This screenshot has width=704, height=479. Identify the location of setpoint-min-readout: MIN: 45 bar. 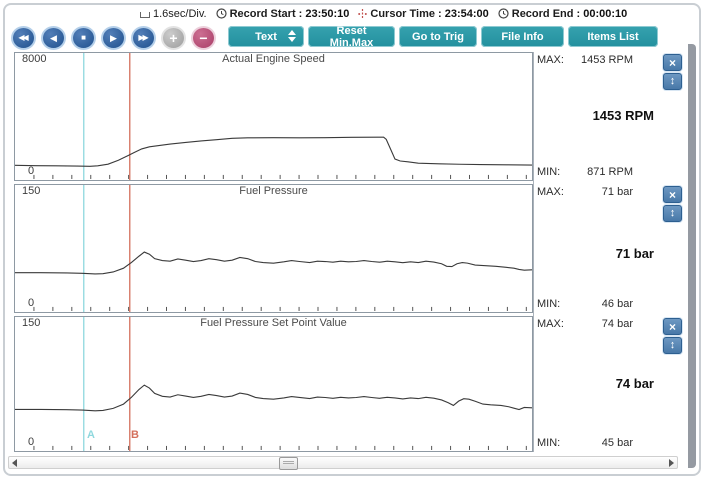
(585, 443).